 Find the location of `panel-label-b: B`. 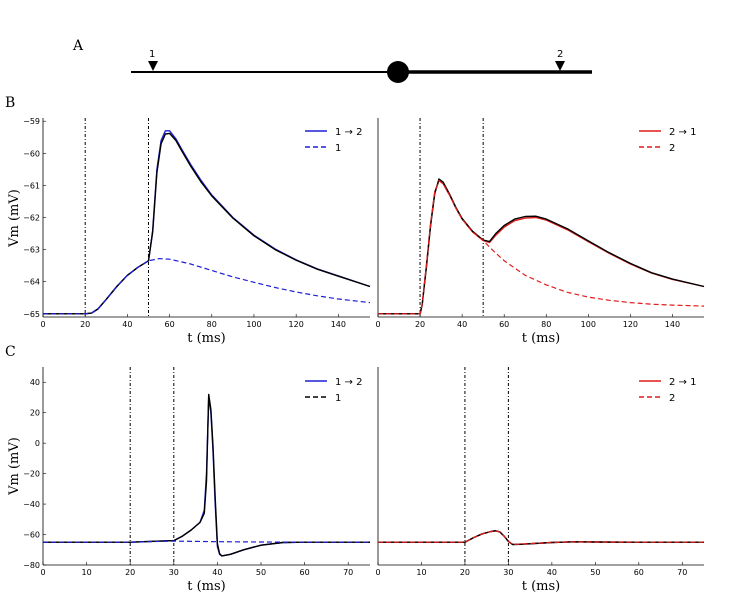

panel-label-b: B is located at coordinates (10, 103).